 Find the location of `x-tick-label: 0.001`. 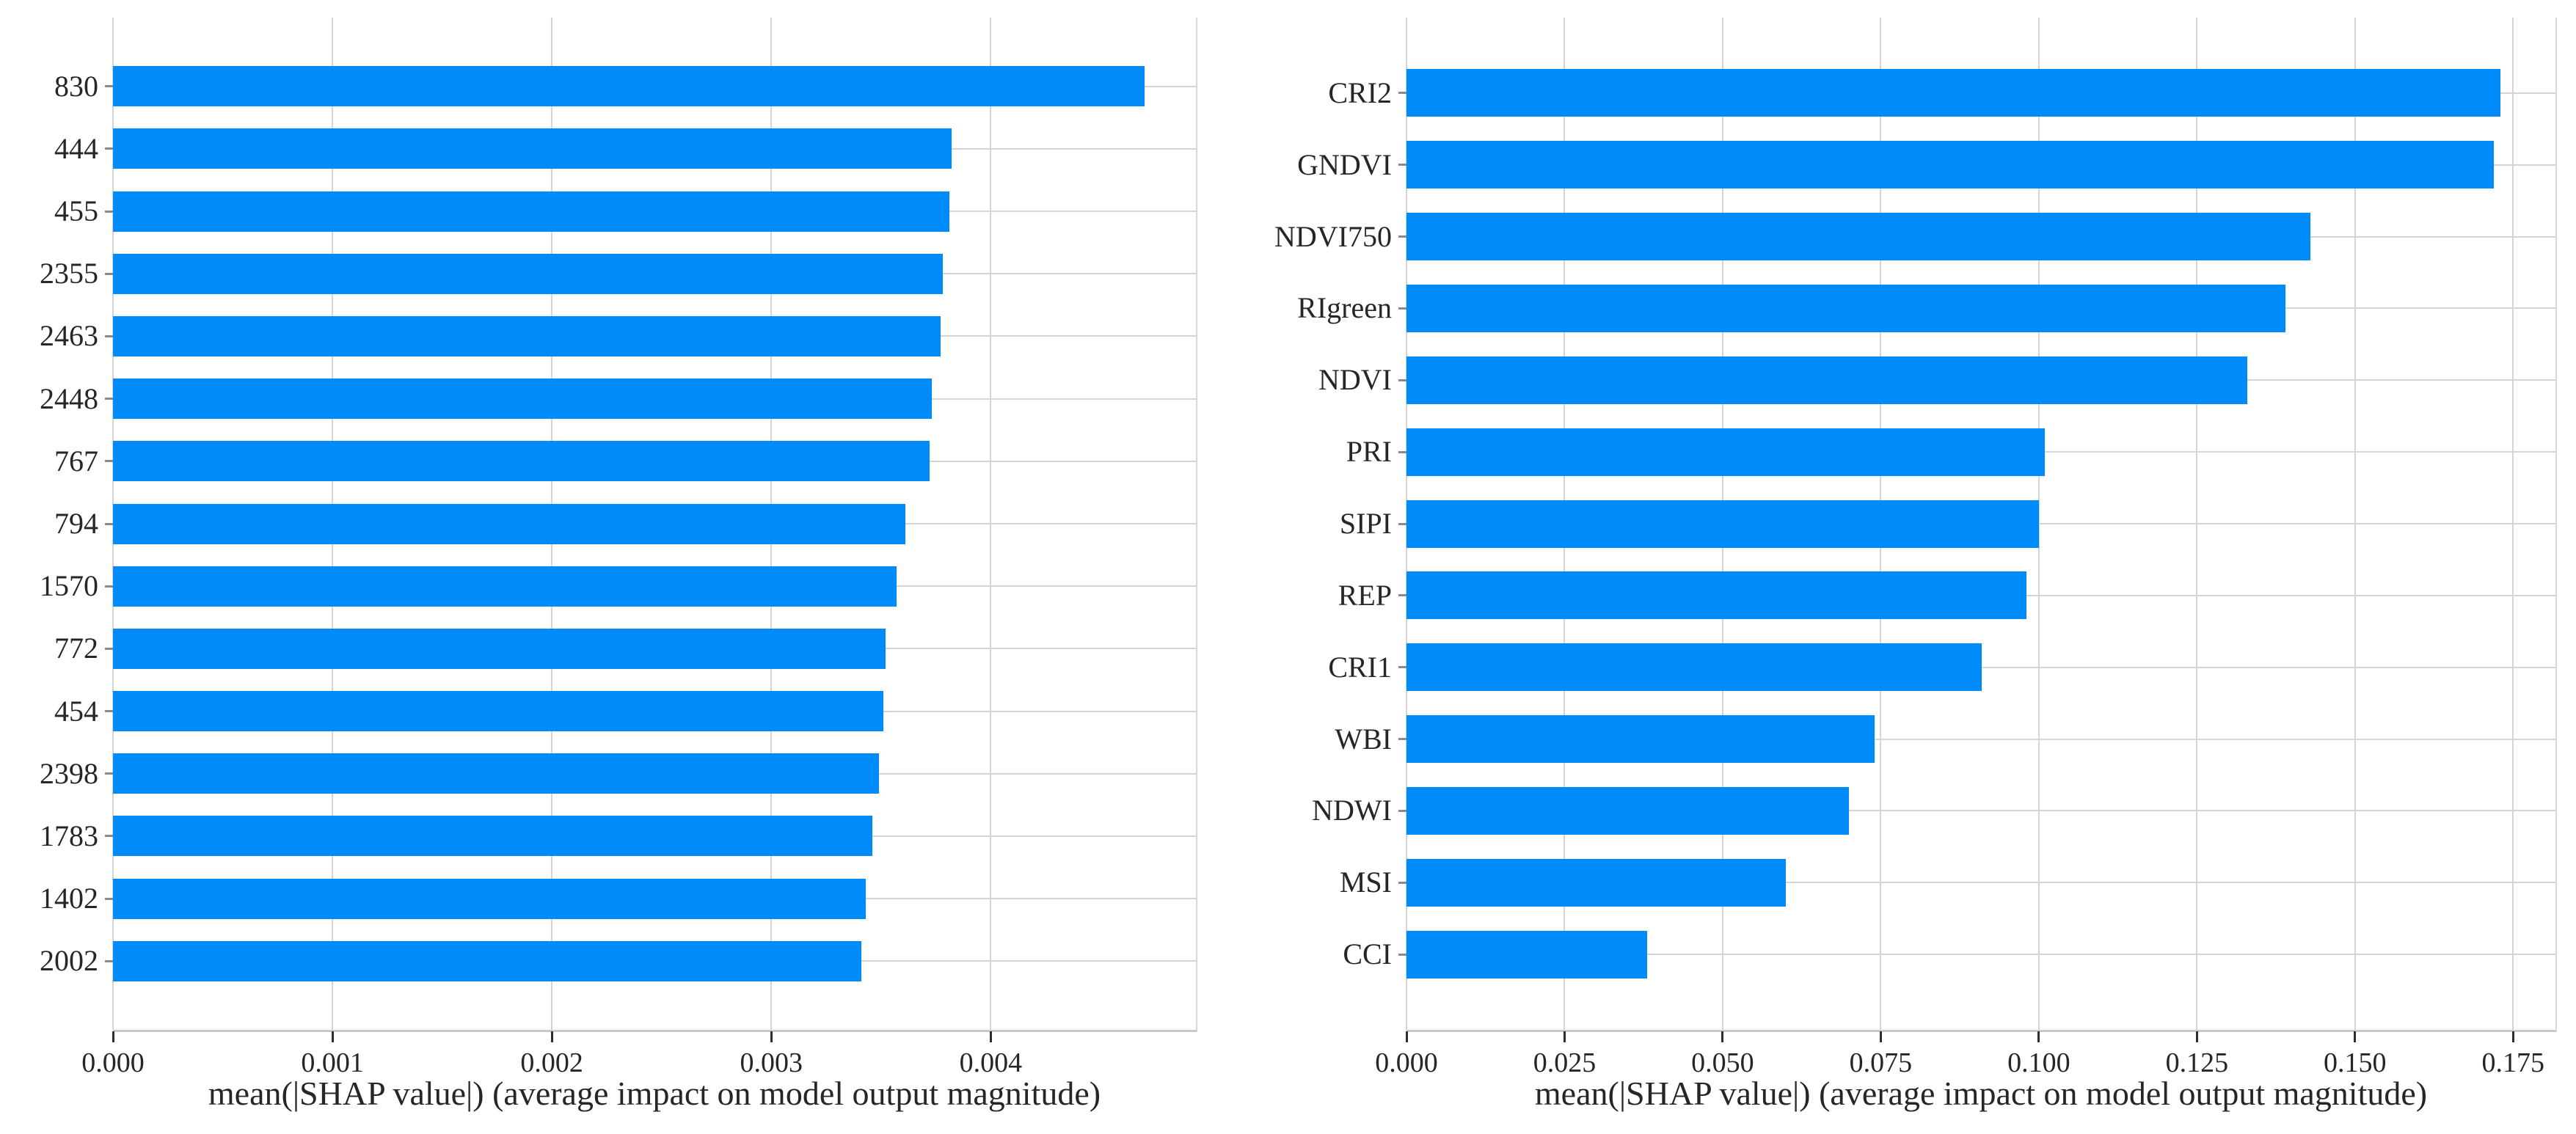

x-tick-label: 0.001 is located at coordinates (333, 1063).